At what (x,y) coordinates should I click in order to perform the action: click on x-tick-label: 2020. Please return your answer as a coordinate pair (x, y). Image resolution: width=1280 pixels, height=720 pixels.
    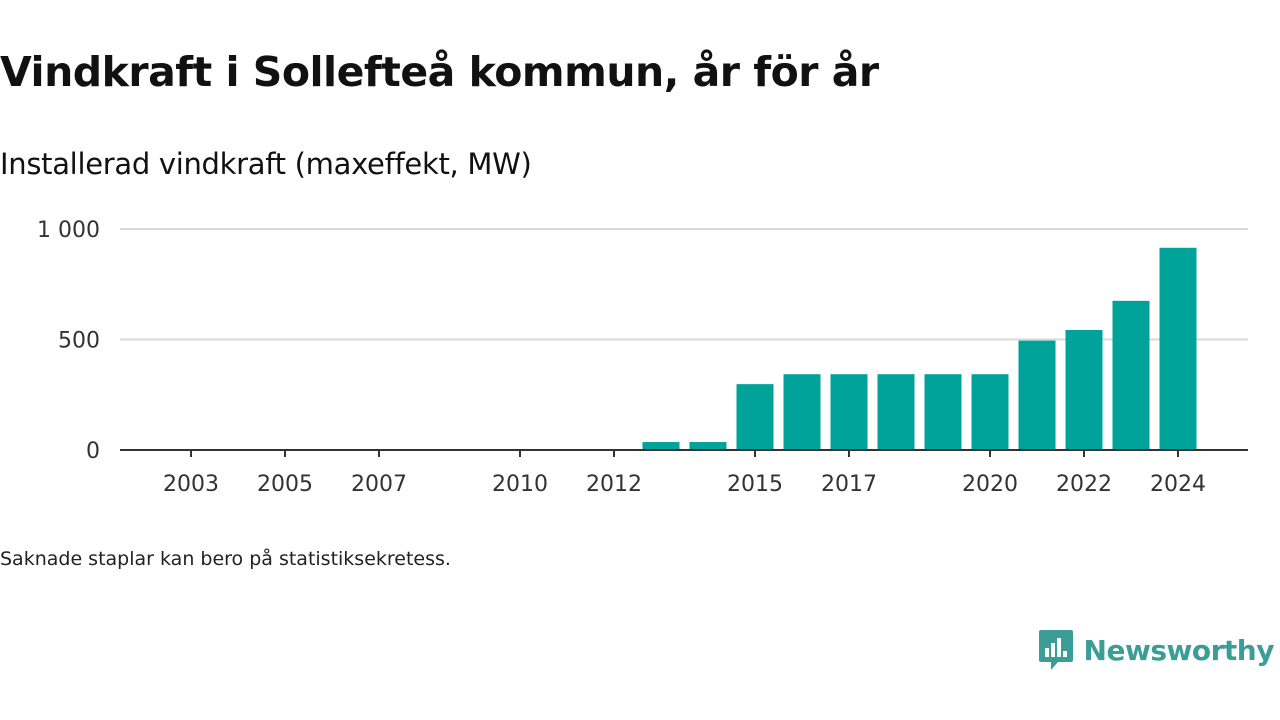
    Looking at the image, I should click on (990, 484).